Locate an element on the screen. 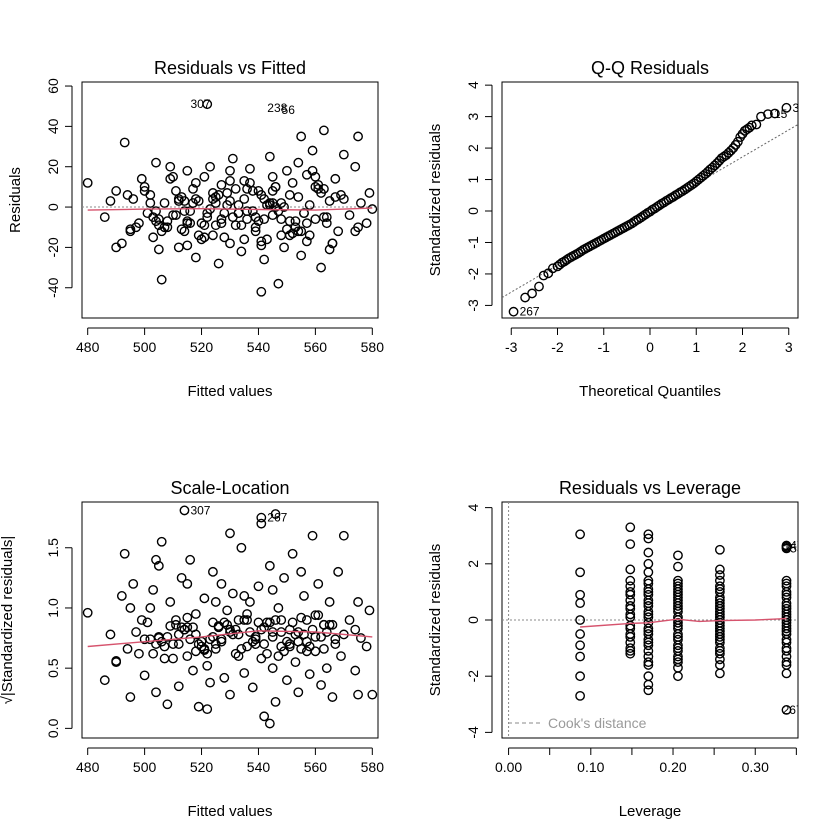 This screenshot has width=840, height=840. y-tick-label: -2 is located at coordinates (473, 274).